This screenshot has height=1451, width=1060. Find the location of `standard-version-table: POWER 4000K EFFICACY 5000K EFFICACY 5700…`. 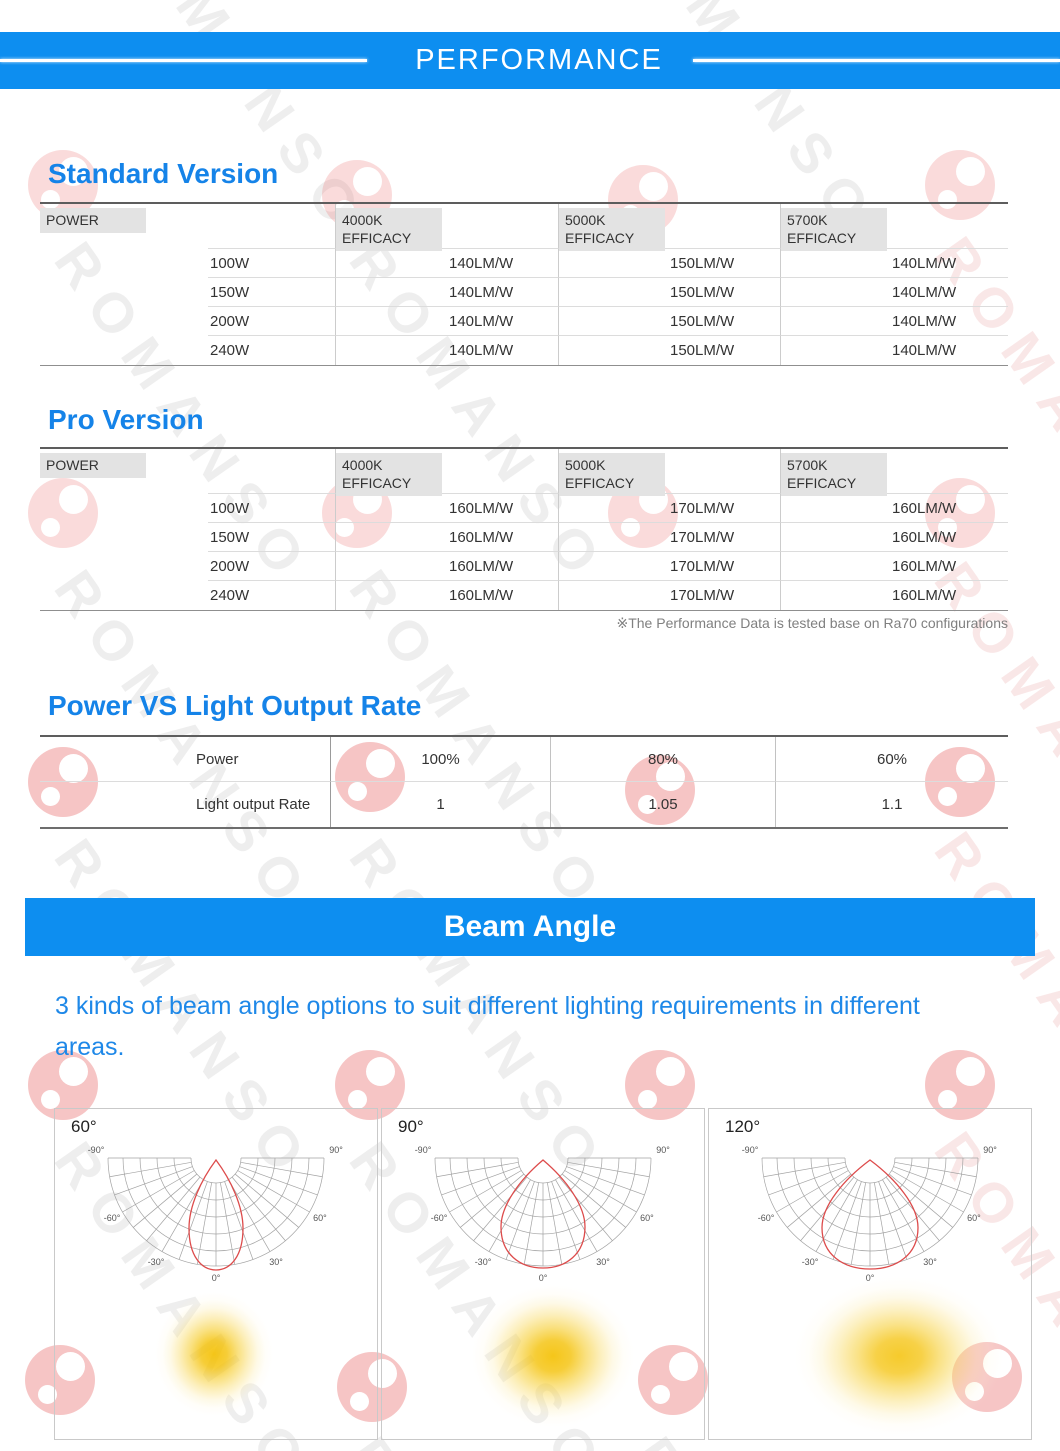

standard-version-table: POWER 4000K EFFICACY 5000K EFFICACY 5700… is located at coordinates (524, 284).